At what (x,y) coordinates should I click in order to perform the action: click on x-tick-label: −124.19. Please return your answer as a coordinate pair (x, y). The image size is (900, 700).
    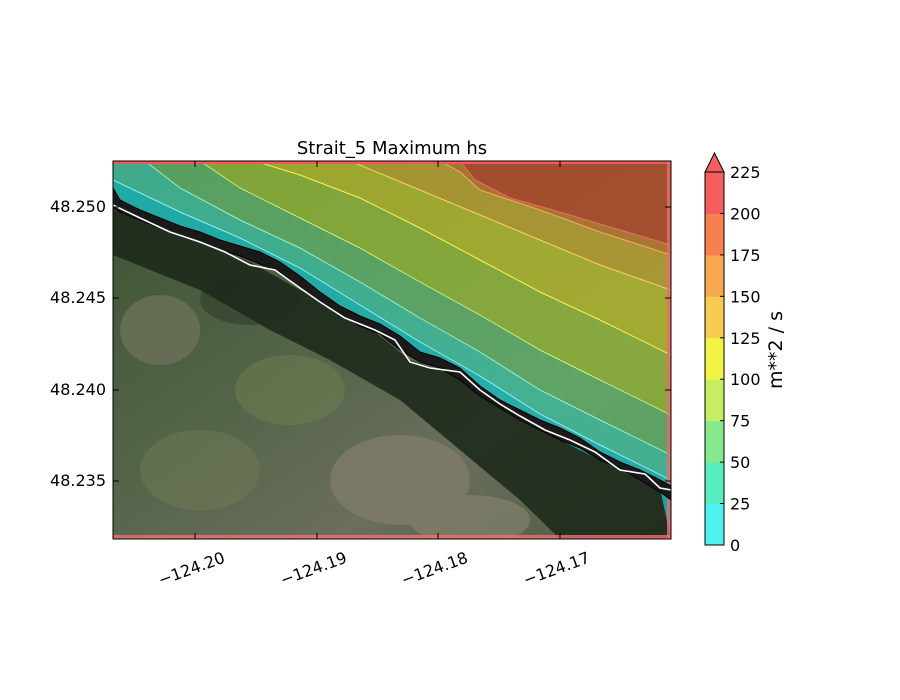
    Looking at the image, I should click on (314, 569).